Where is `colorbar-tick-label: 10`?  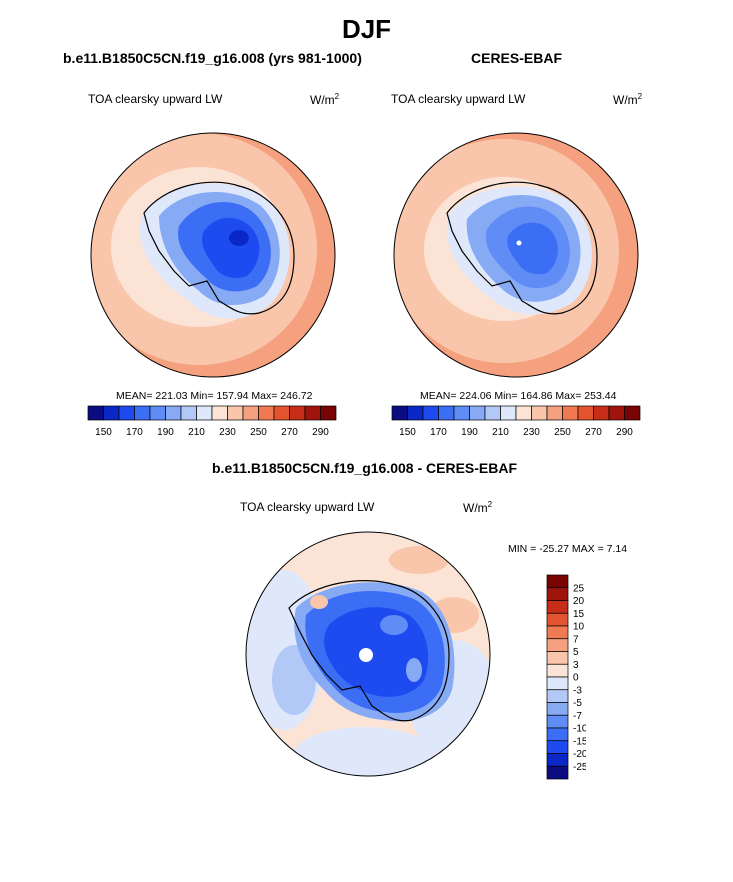 colorbar-tick-label: 10 is located at coordinates (579, 627).